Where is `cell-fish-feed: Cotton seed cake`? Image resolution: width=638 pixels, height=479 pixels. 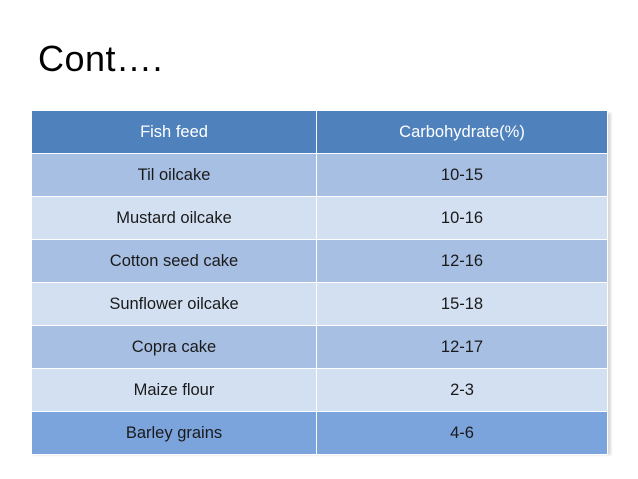 cell-fish-feed: Cotton seed cake is located at coordinates (174, 261).